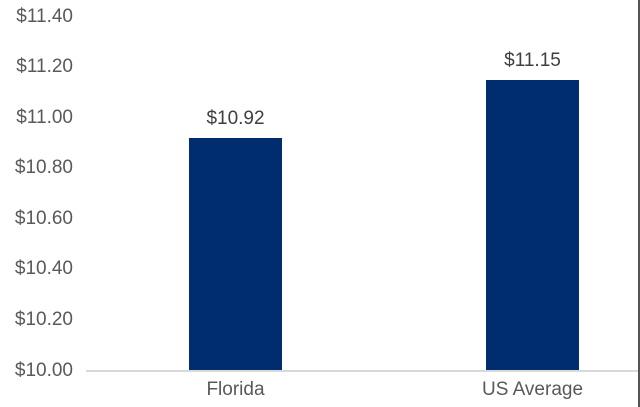  What do you see at coordinates (363, 370) in the screenshot?
I see `x-axis-line` at bounding box center [363, 370].